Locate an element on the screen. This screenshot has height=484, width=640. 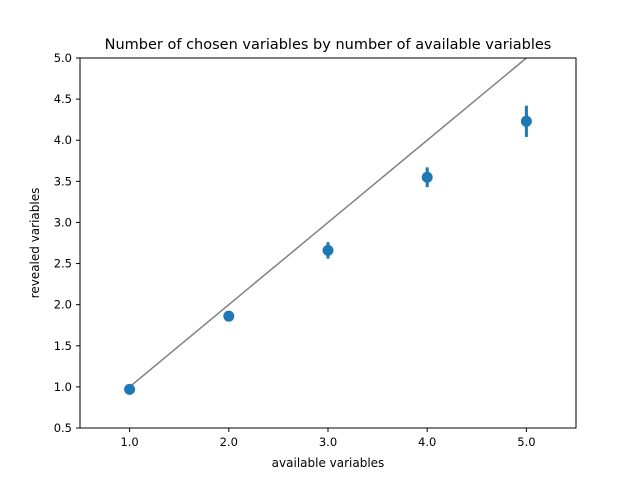
y-tick-label: 5.0 is located at coordinates (63, 58).